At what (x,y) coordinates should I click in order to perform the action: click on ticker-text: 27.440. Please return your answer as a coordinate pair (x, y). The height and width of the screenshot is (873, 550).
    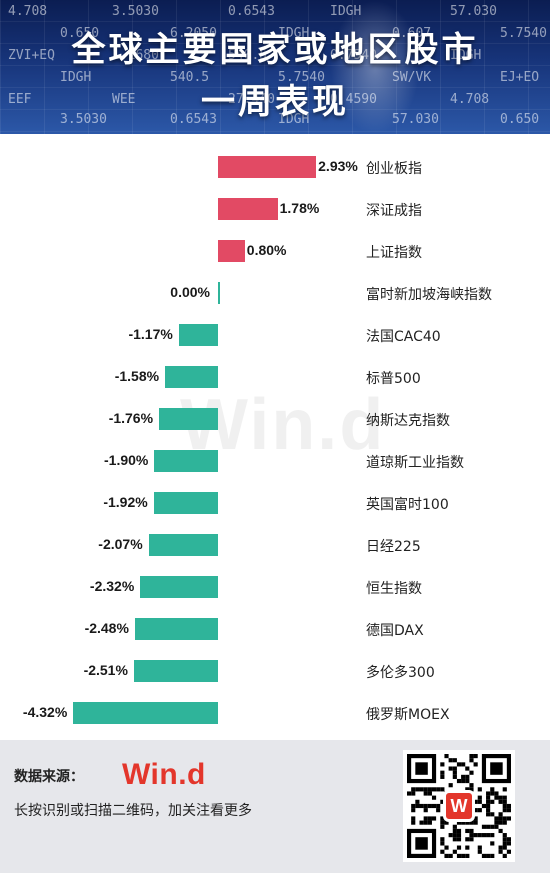
    Looking at the image, I should click on (251, 99).